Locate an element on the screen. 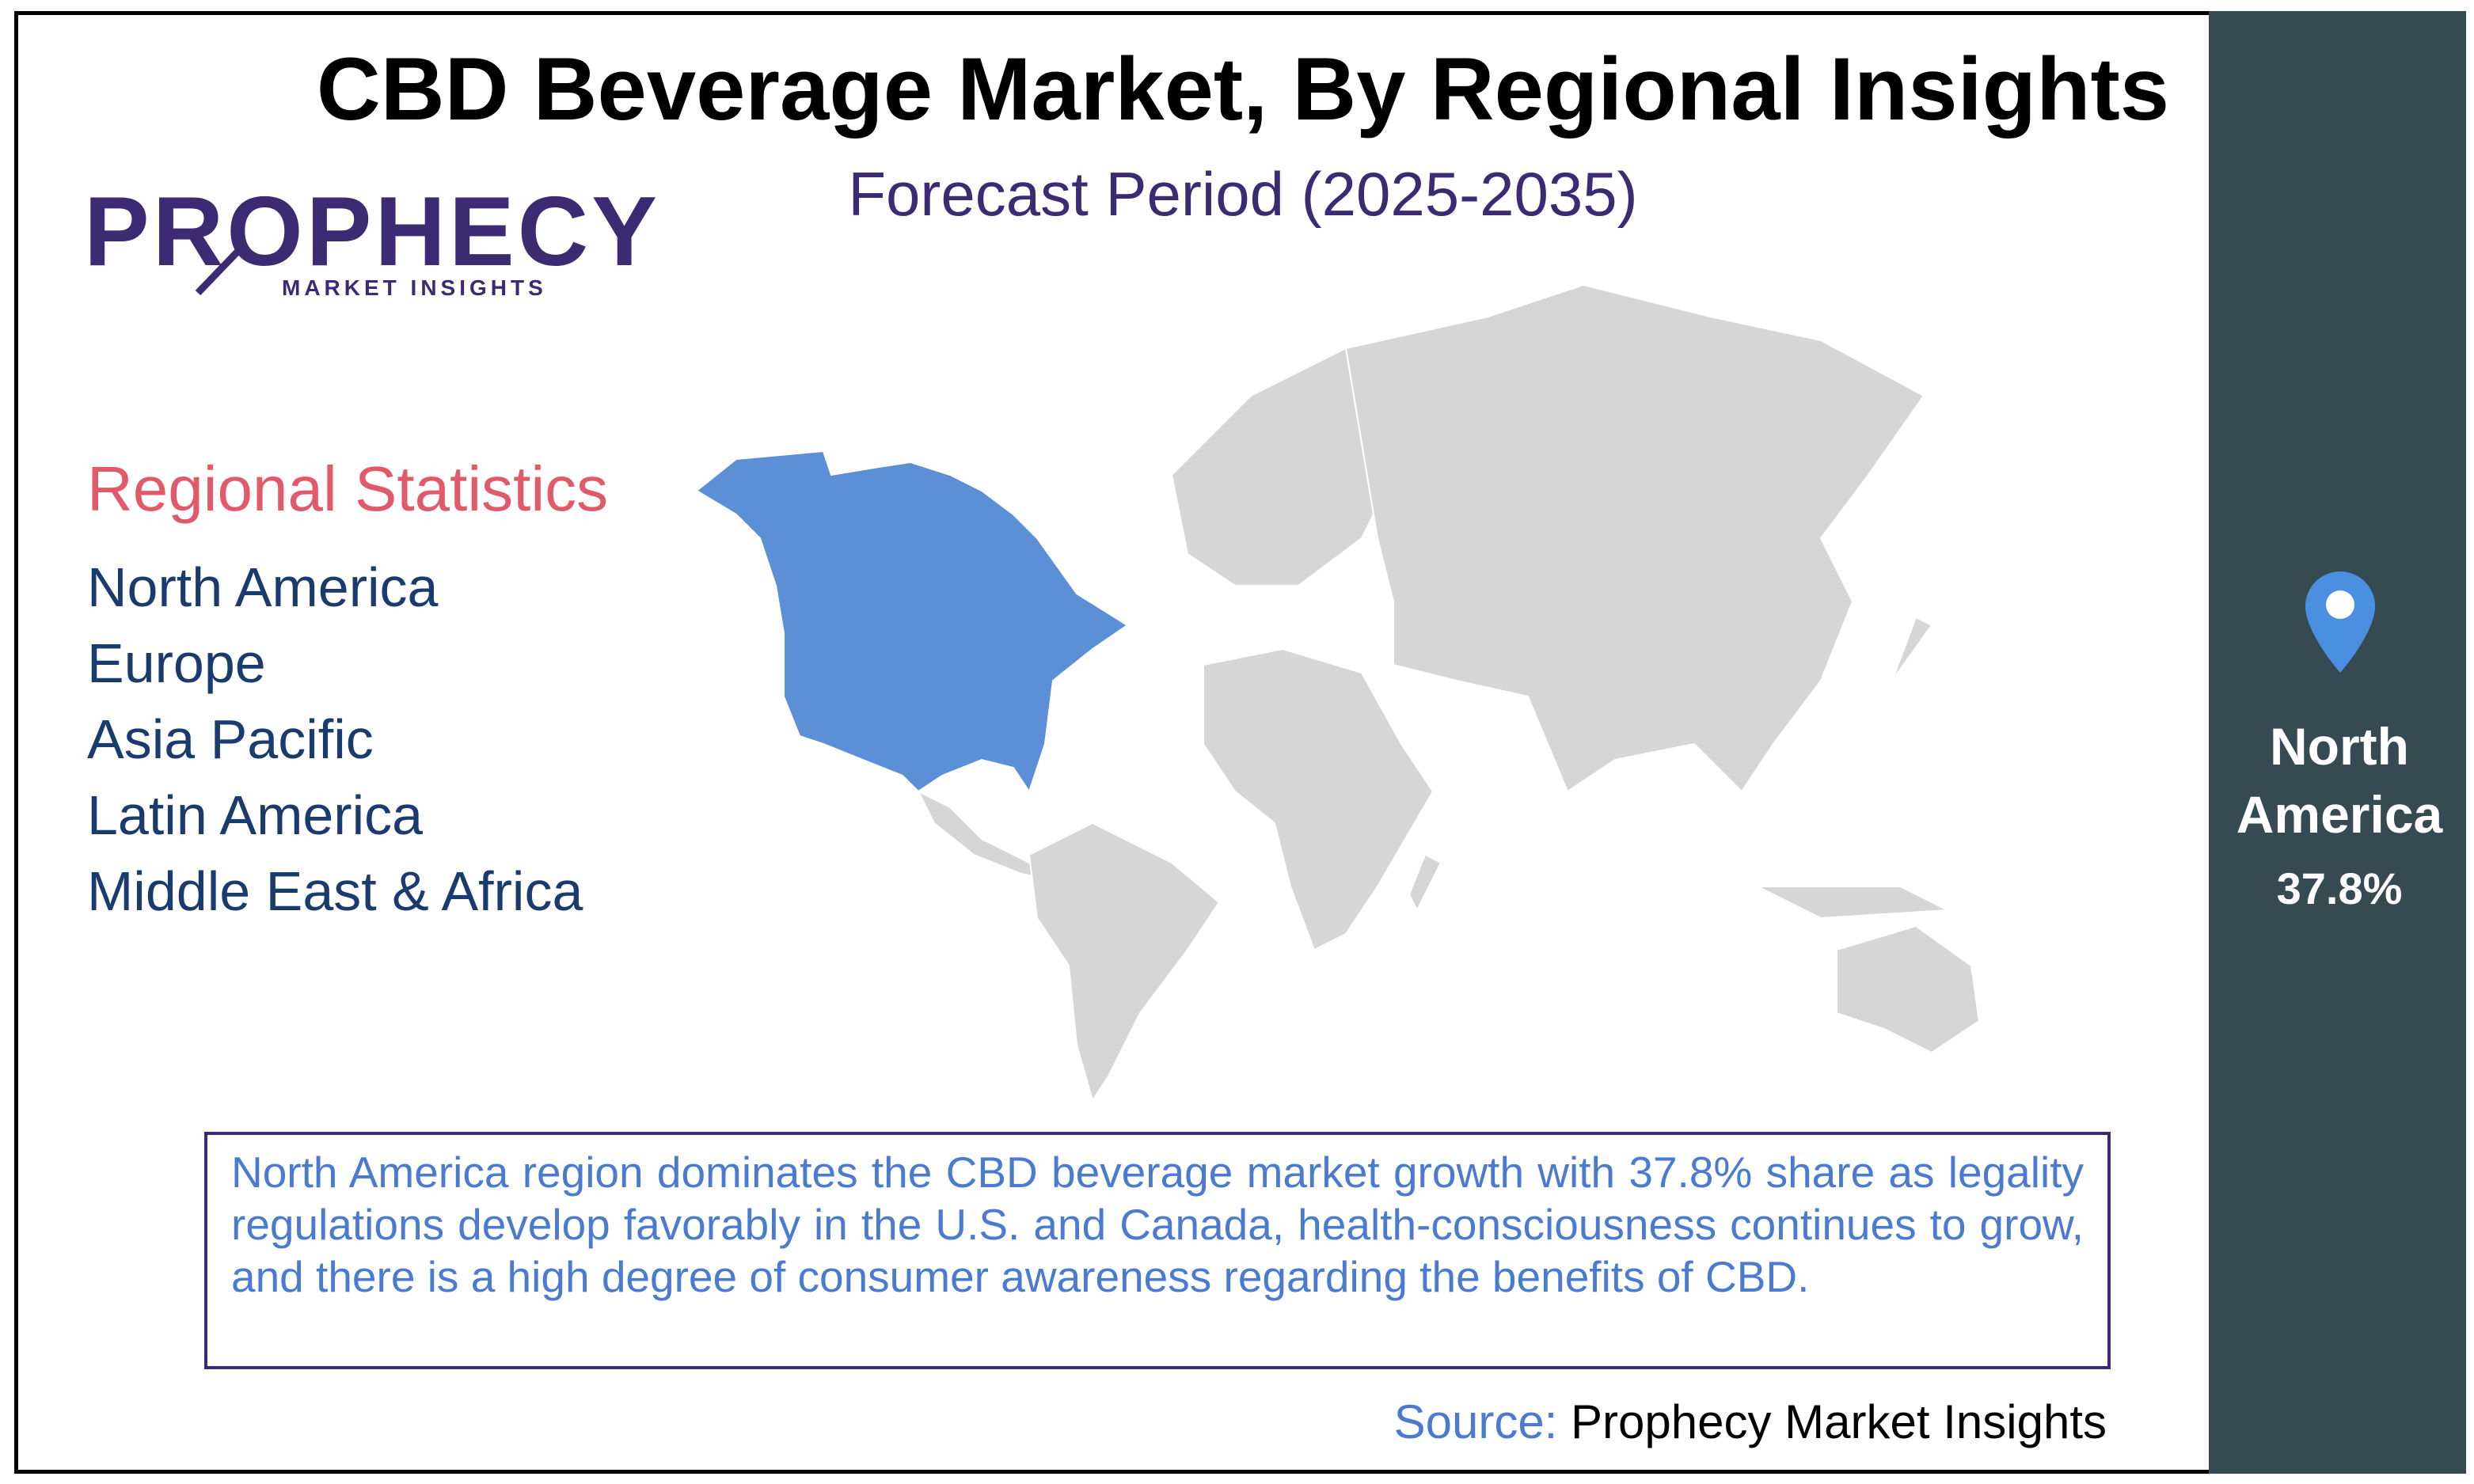 The width and height of the screenshot is (2474, 1484). logo-tagline: MARKET INSIGHTS is located at coordinates (415, 287).